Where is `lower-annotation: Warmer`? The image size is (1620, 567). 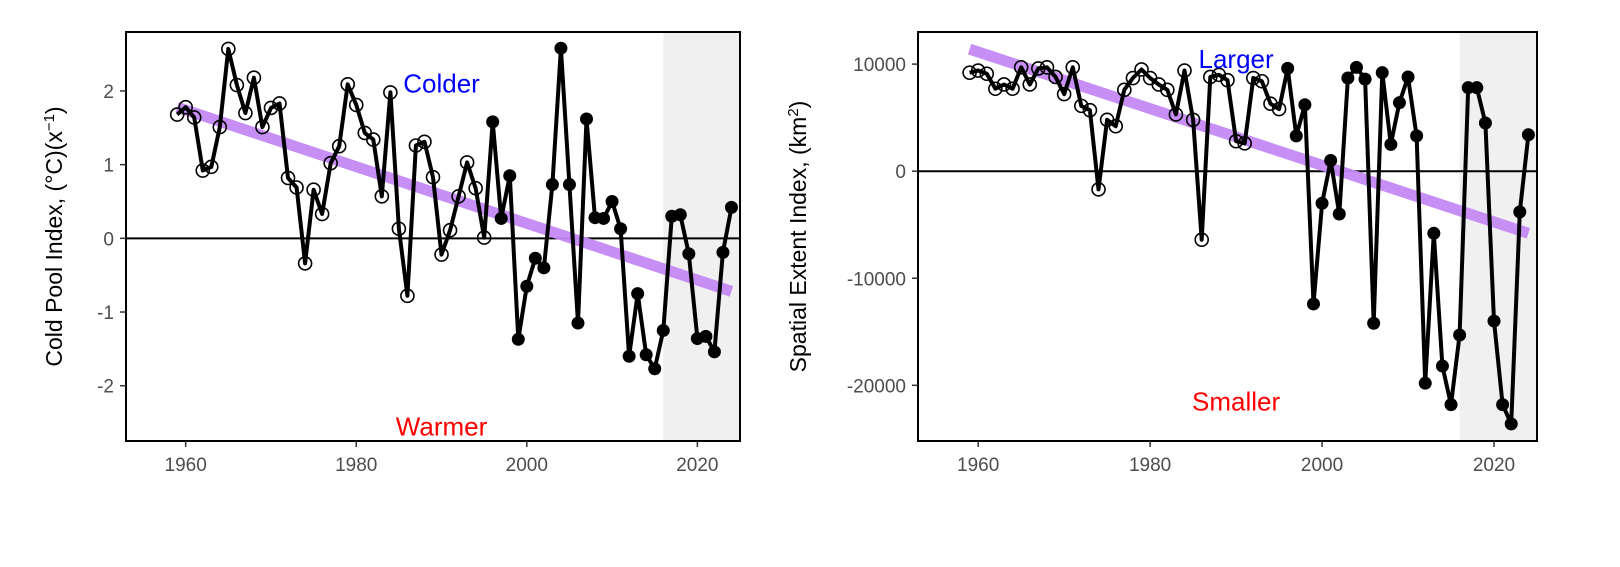
lower-annotation: Warmer is located at coordinates (442, 426).